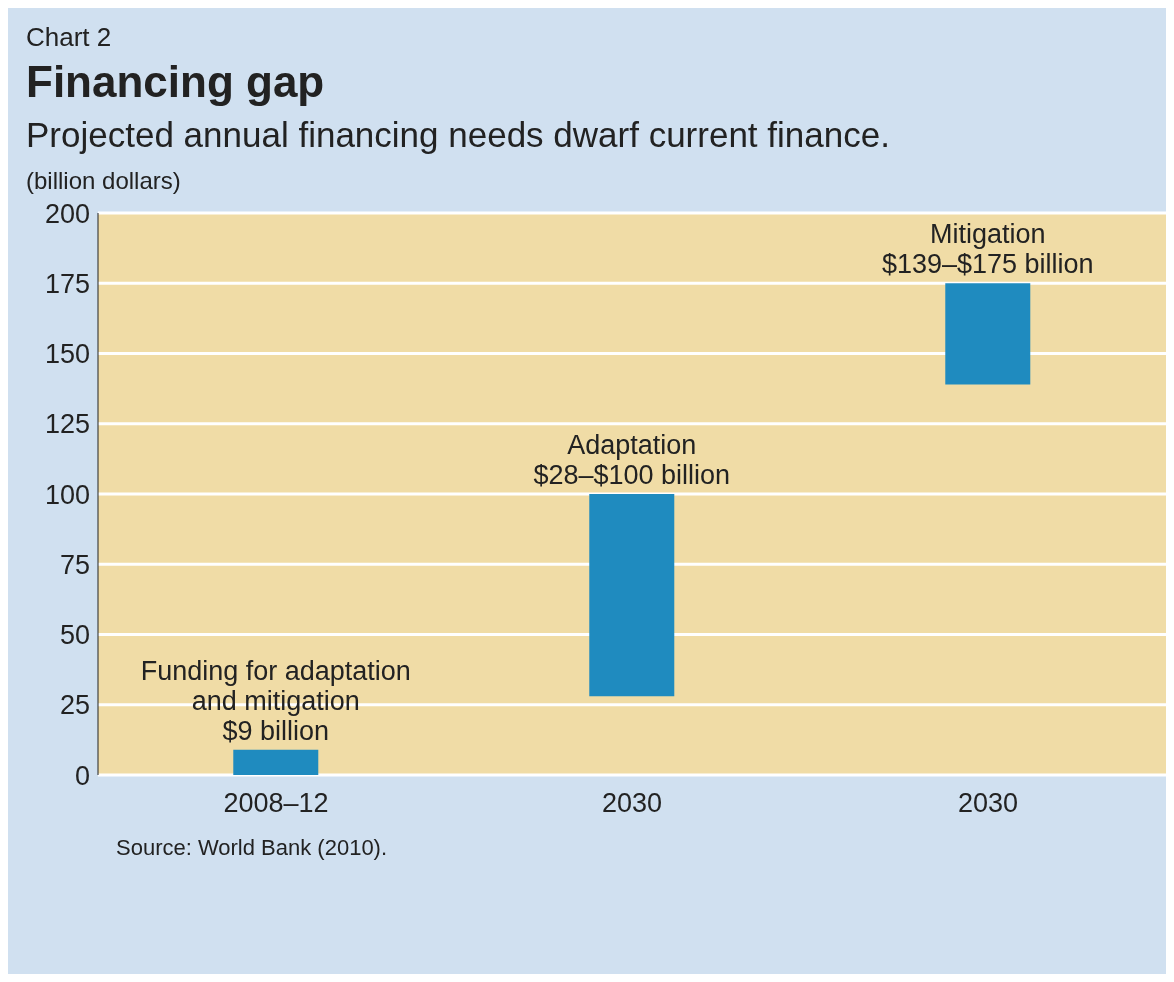 The height and width of the screenshot is (982, 1174). Describe the element at coordinates (275, 700) in the screenshot. I see `data-label: Funding for adaptation and mitigation $9 billion` at that location.